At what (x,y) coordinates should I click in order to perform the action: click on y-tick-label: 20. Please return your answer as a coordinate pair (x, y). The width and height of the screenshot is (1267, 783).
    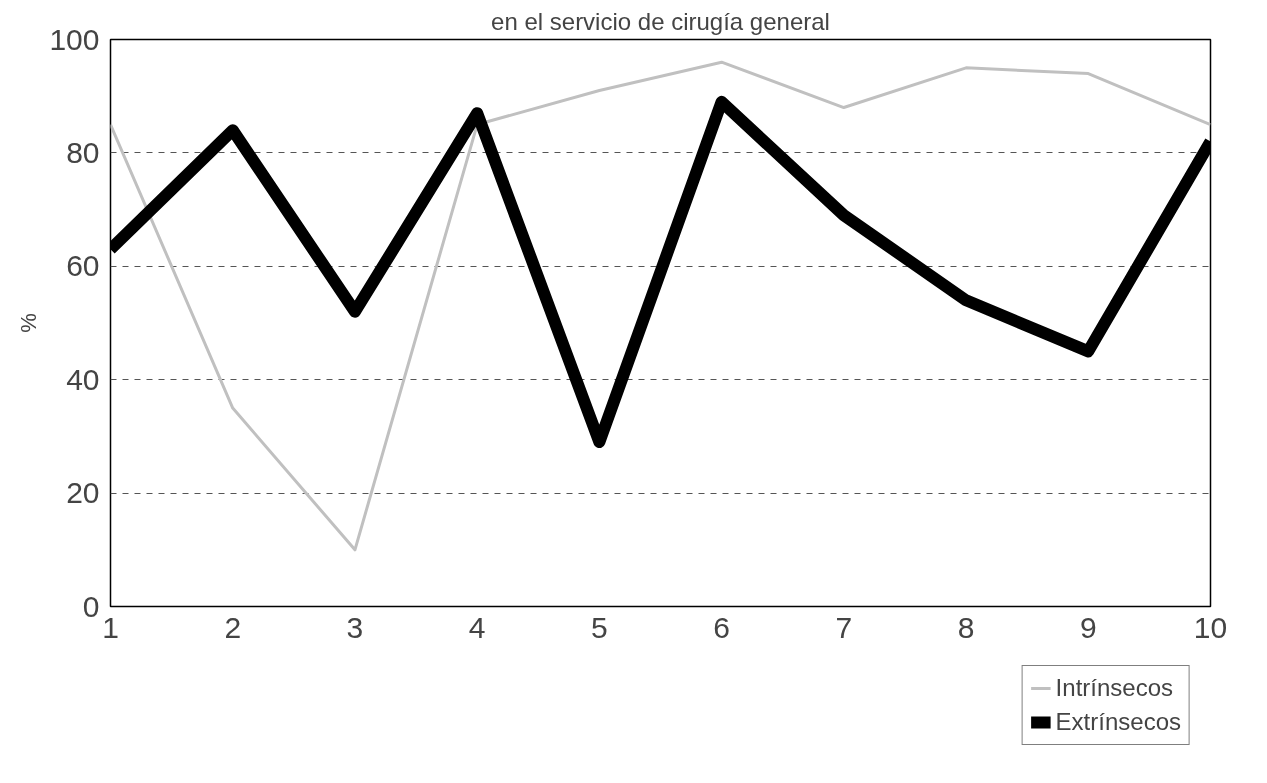
    Looking at the image, I should click on (83, 493).